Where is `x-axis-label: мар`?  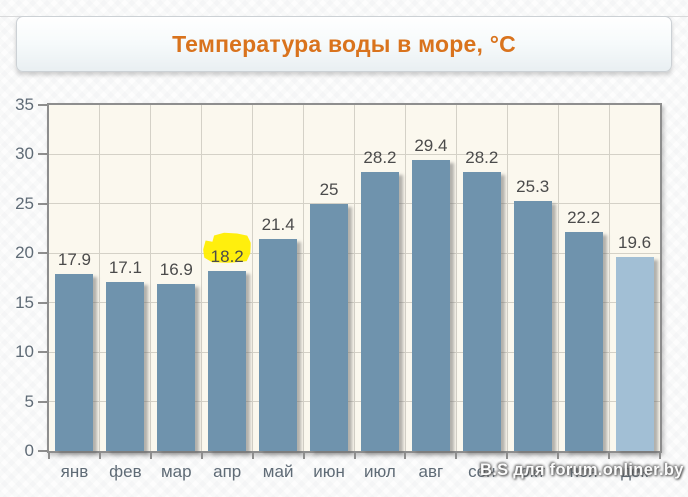 x-axis-label: мар is located at coordinates (176, 471).